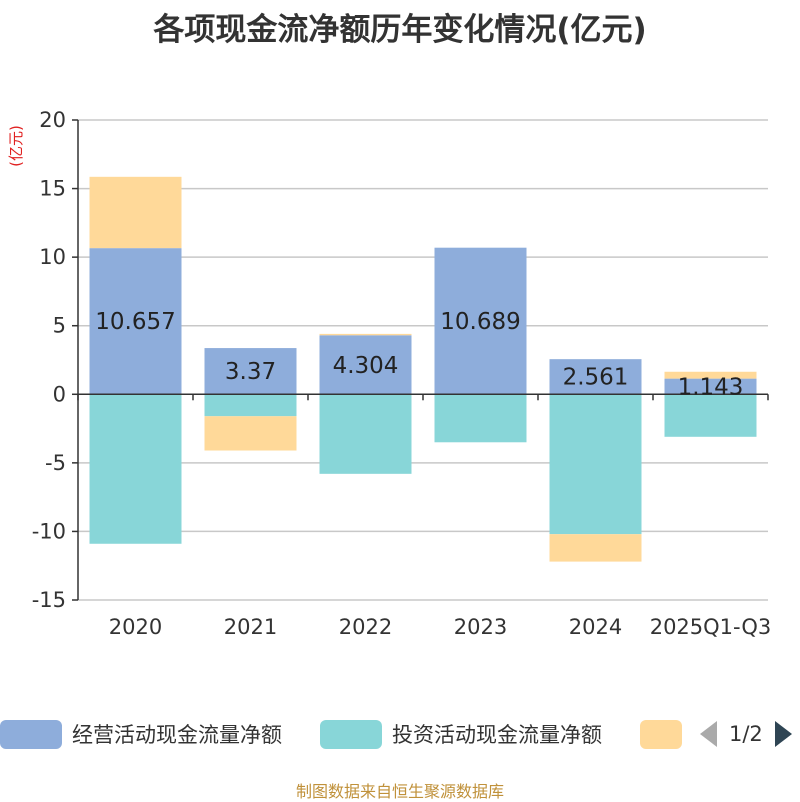 This screenshot has height=802, width=800. I want to click on bar-2020-series0, so click(135, 321).